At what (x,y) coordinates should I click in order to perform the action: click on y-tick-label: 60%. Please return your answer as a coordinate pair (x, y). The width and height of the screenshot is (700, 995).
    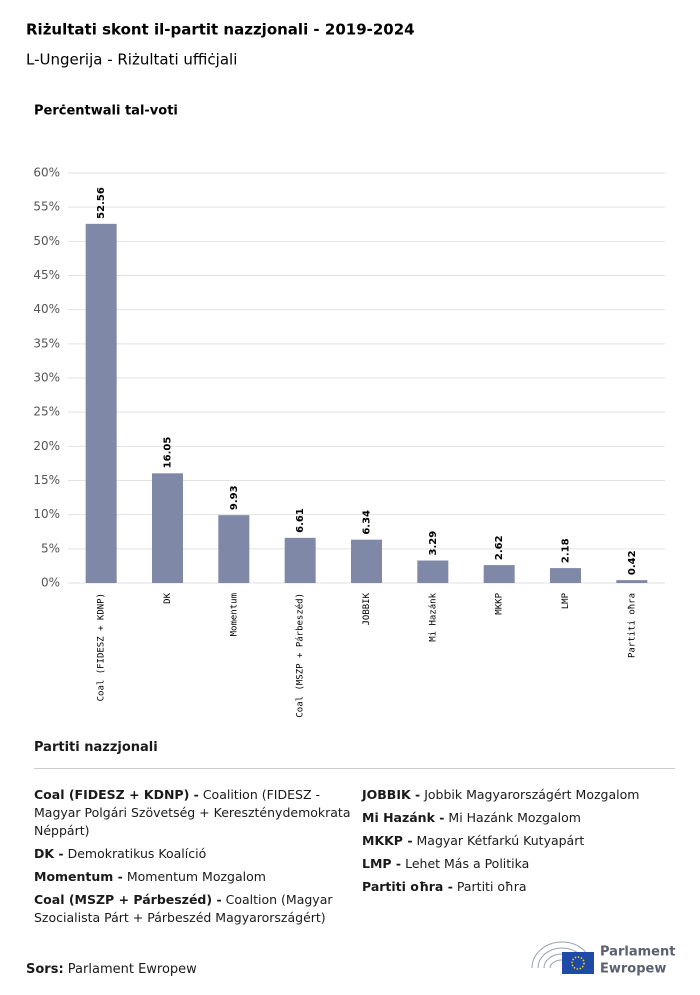
    Looking at the image, I should click on (46, 173).